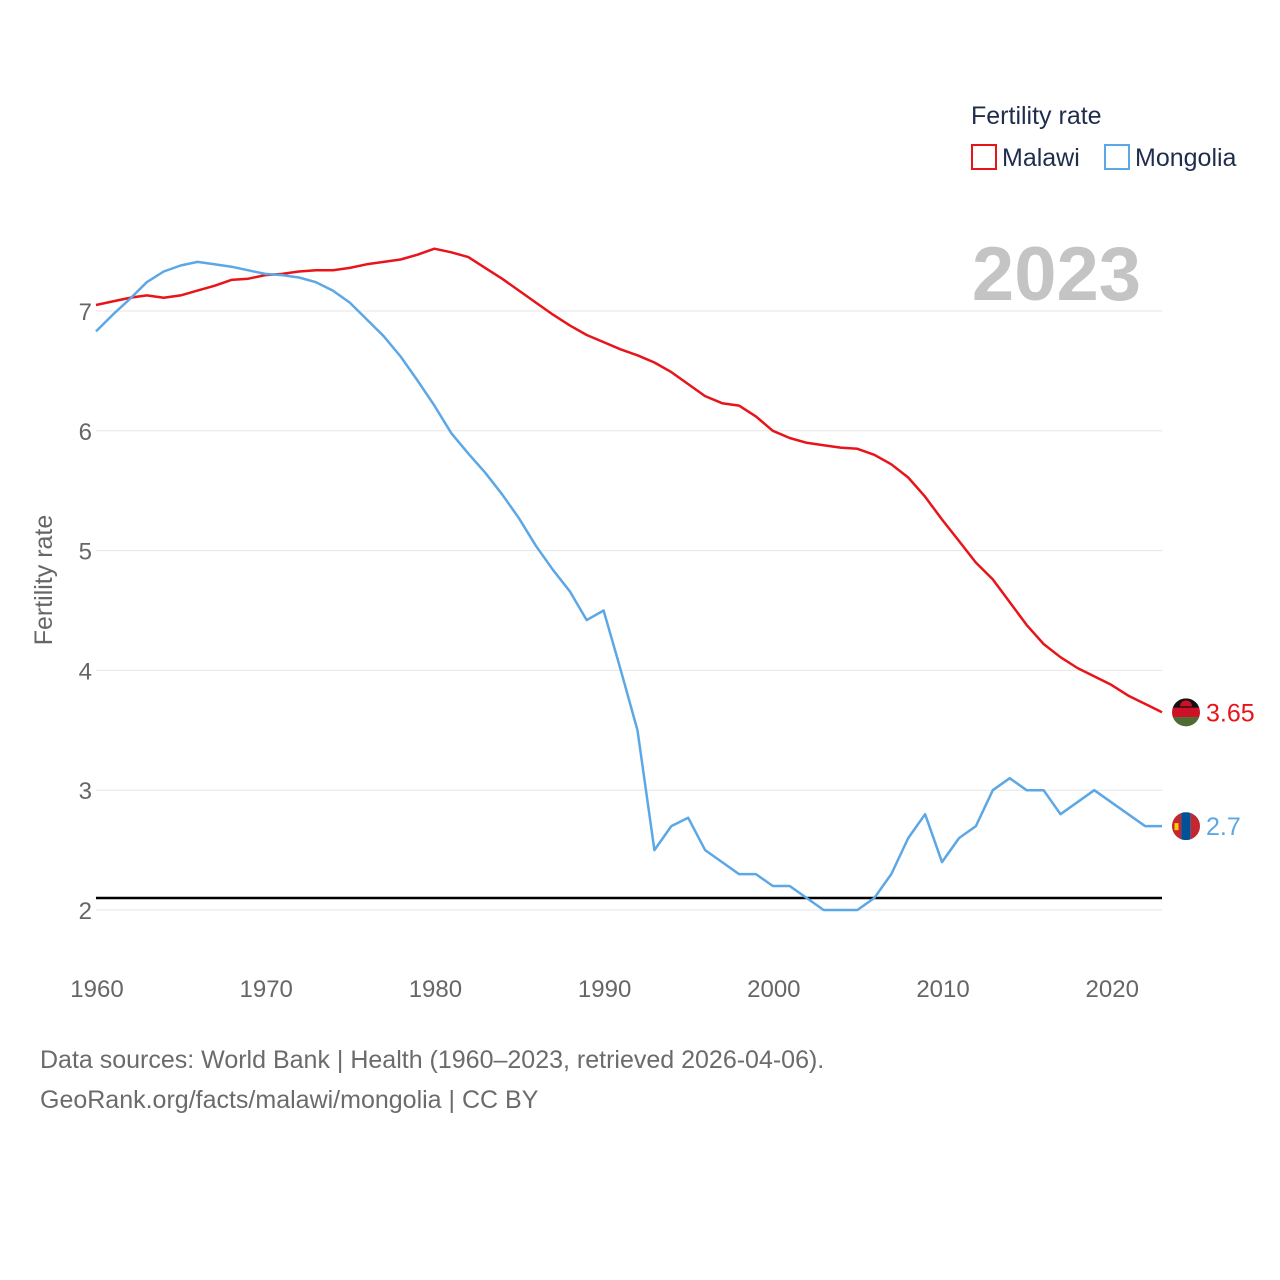  What do you see at coordinates (773, 989) in the screenshot?
I see `x-tick-label: 2000` at bounding box center [773, 989].